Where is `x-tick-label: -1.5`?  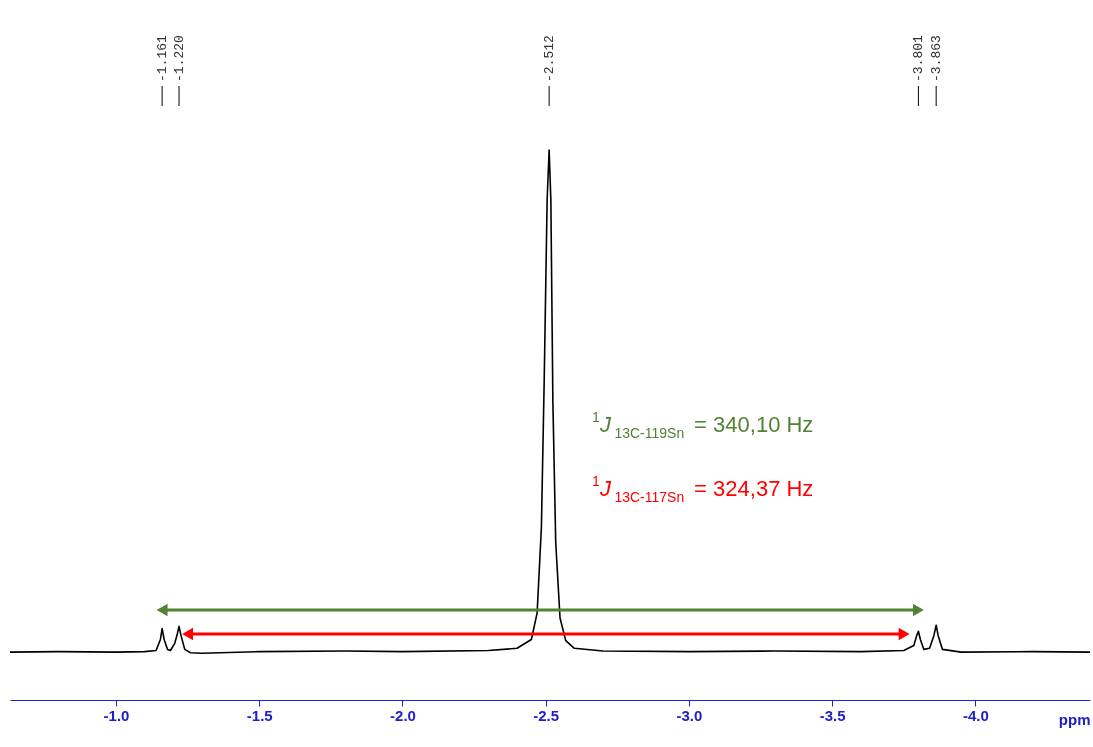
x-tick-label: -1.5 is located at coordinates (259, 715).